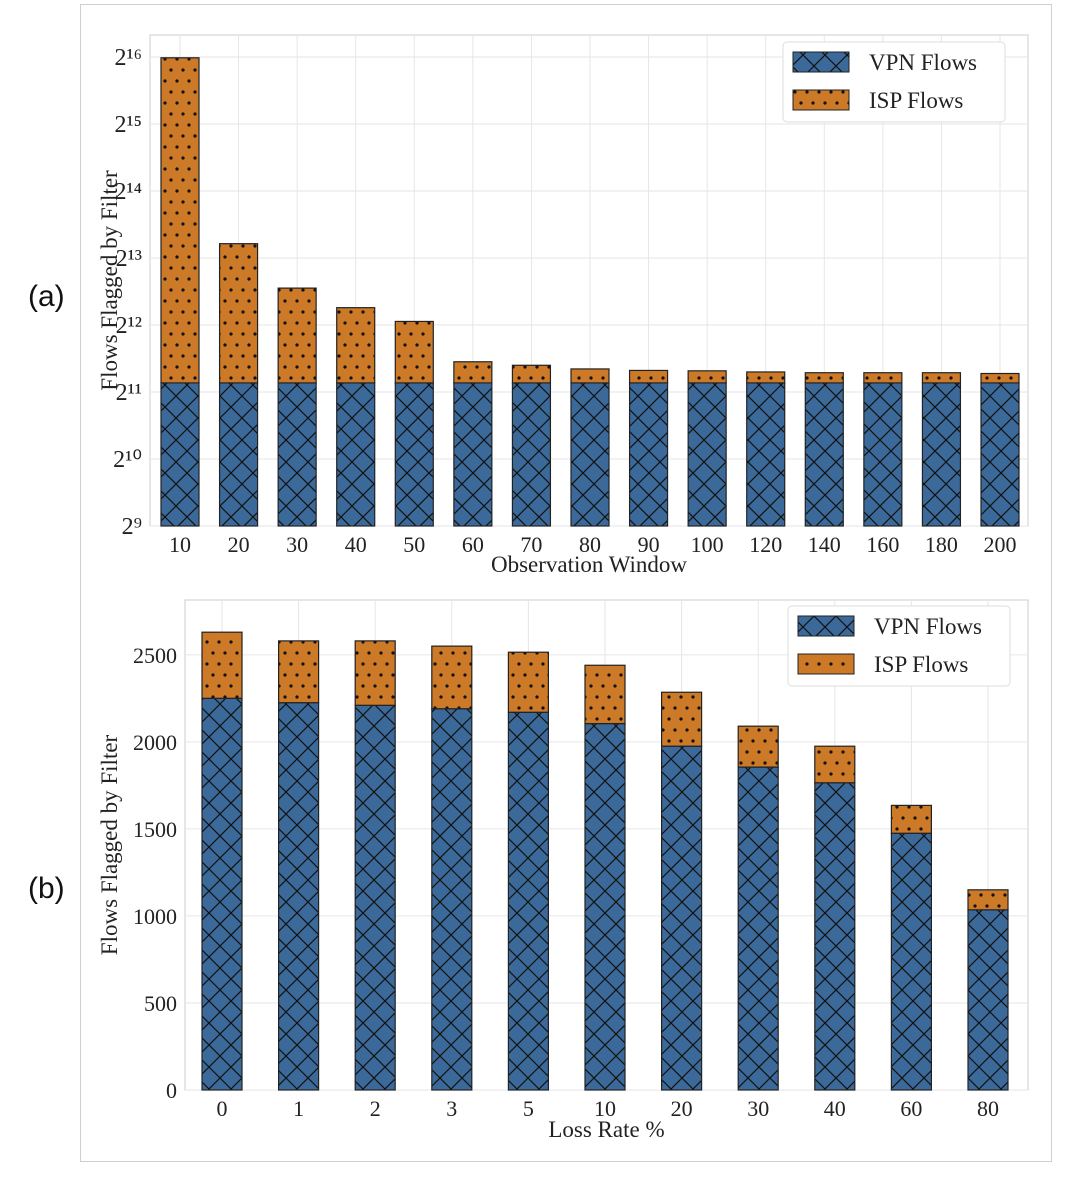 Image resolution: width=1080 pixels, height=1182 pixels. Describe the element at coordinates (451, 1108) in the screenshot. I see `x-tick-label: 3` at that location.